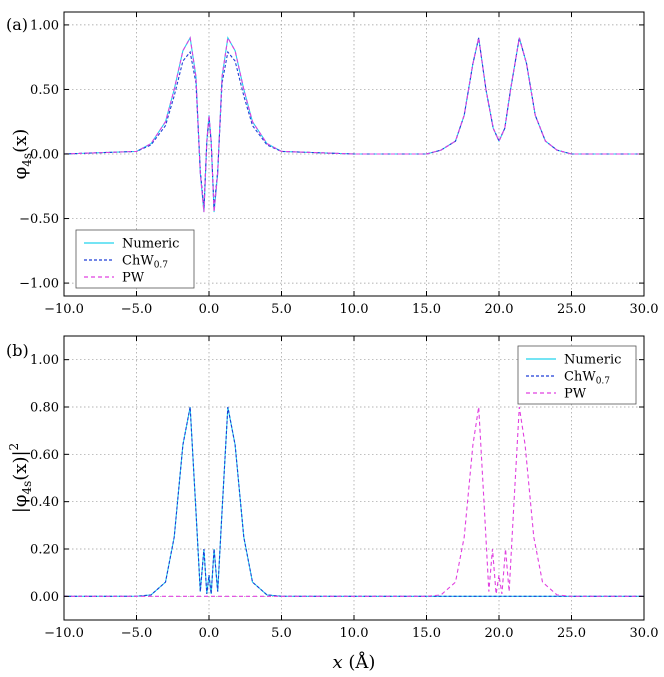 Image resolution: width=664 pixels, height=677 pixels. Describe the element at coordinates (44, 550) in the screenshot. I see `y-tick-label: 0.20` at that location.